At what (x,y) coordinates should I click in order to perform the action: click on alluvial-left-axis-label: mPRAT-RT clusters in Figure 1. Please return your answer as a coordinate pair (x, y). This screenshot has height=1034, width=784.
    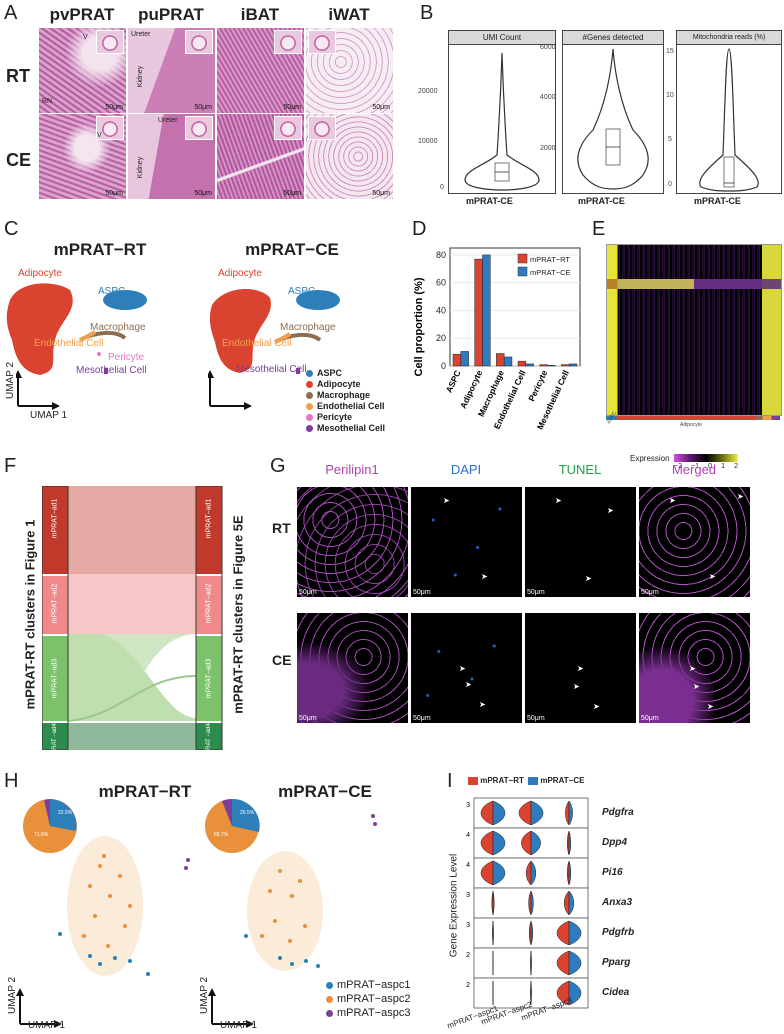
    Looking at the image, I should click on (30, 614).